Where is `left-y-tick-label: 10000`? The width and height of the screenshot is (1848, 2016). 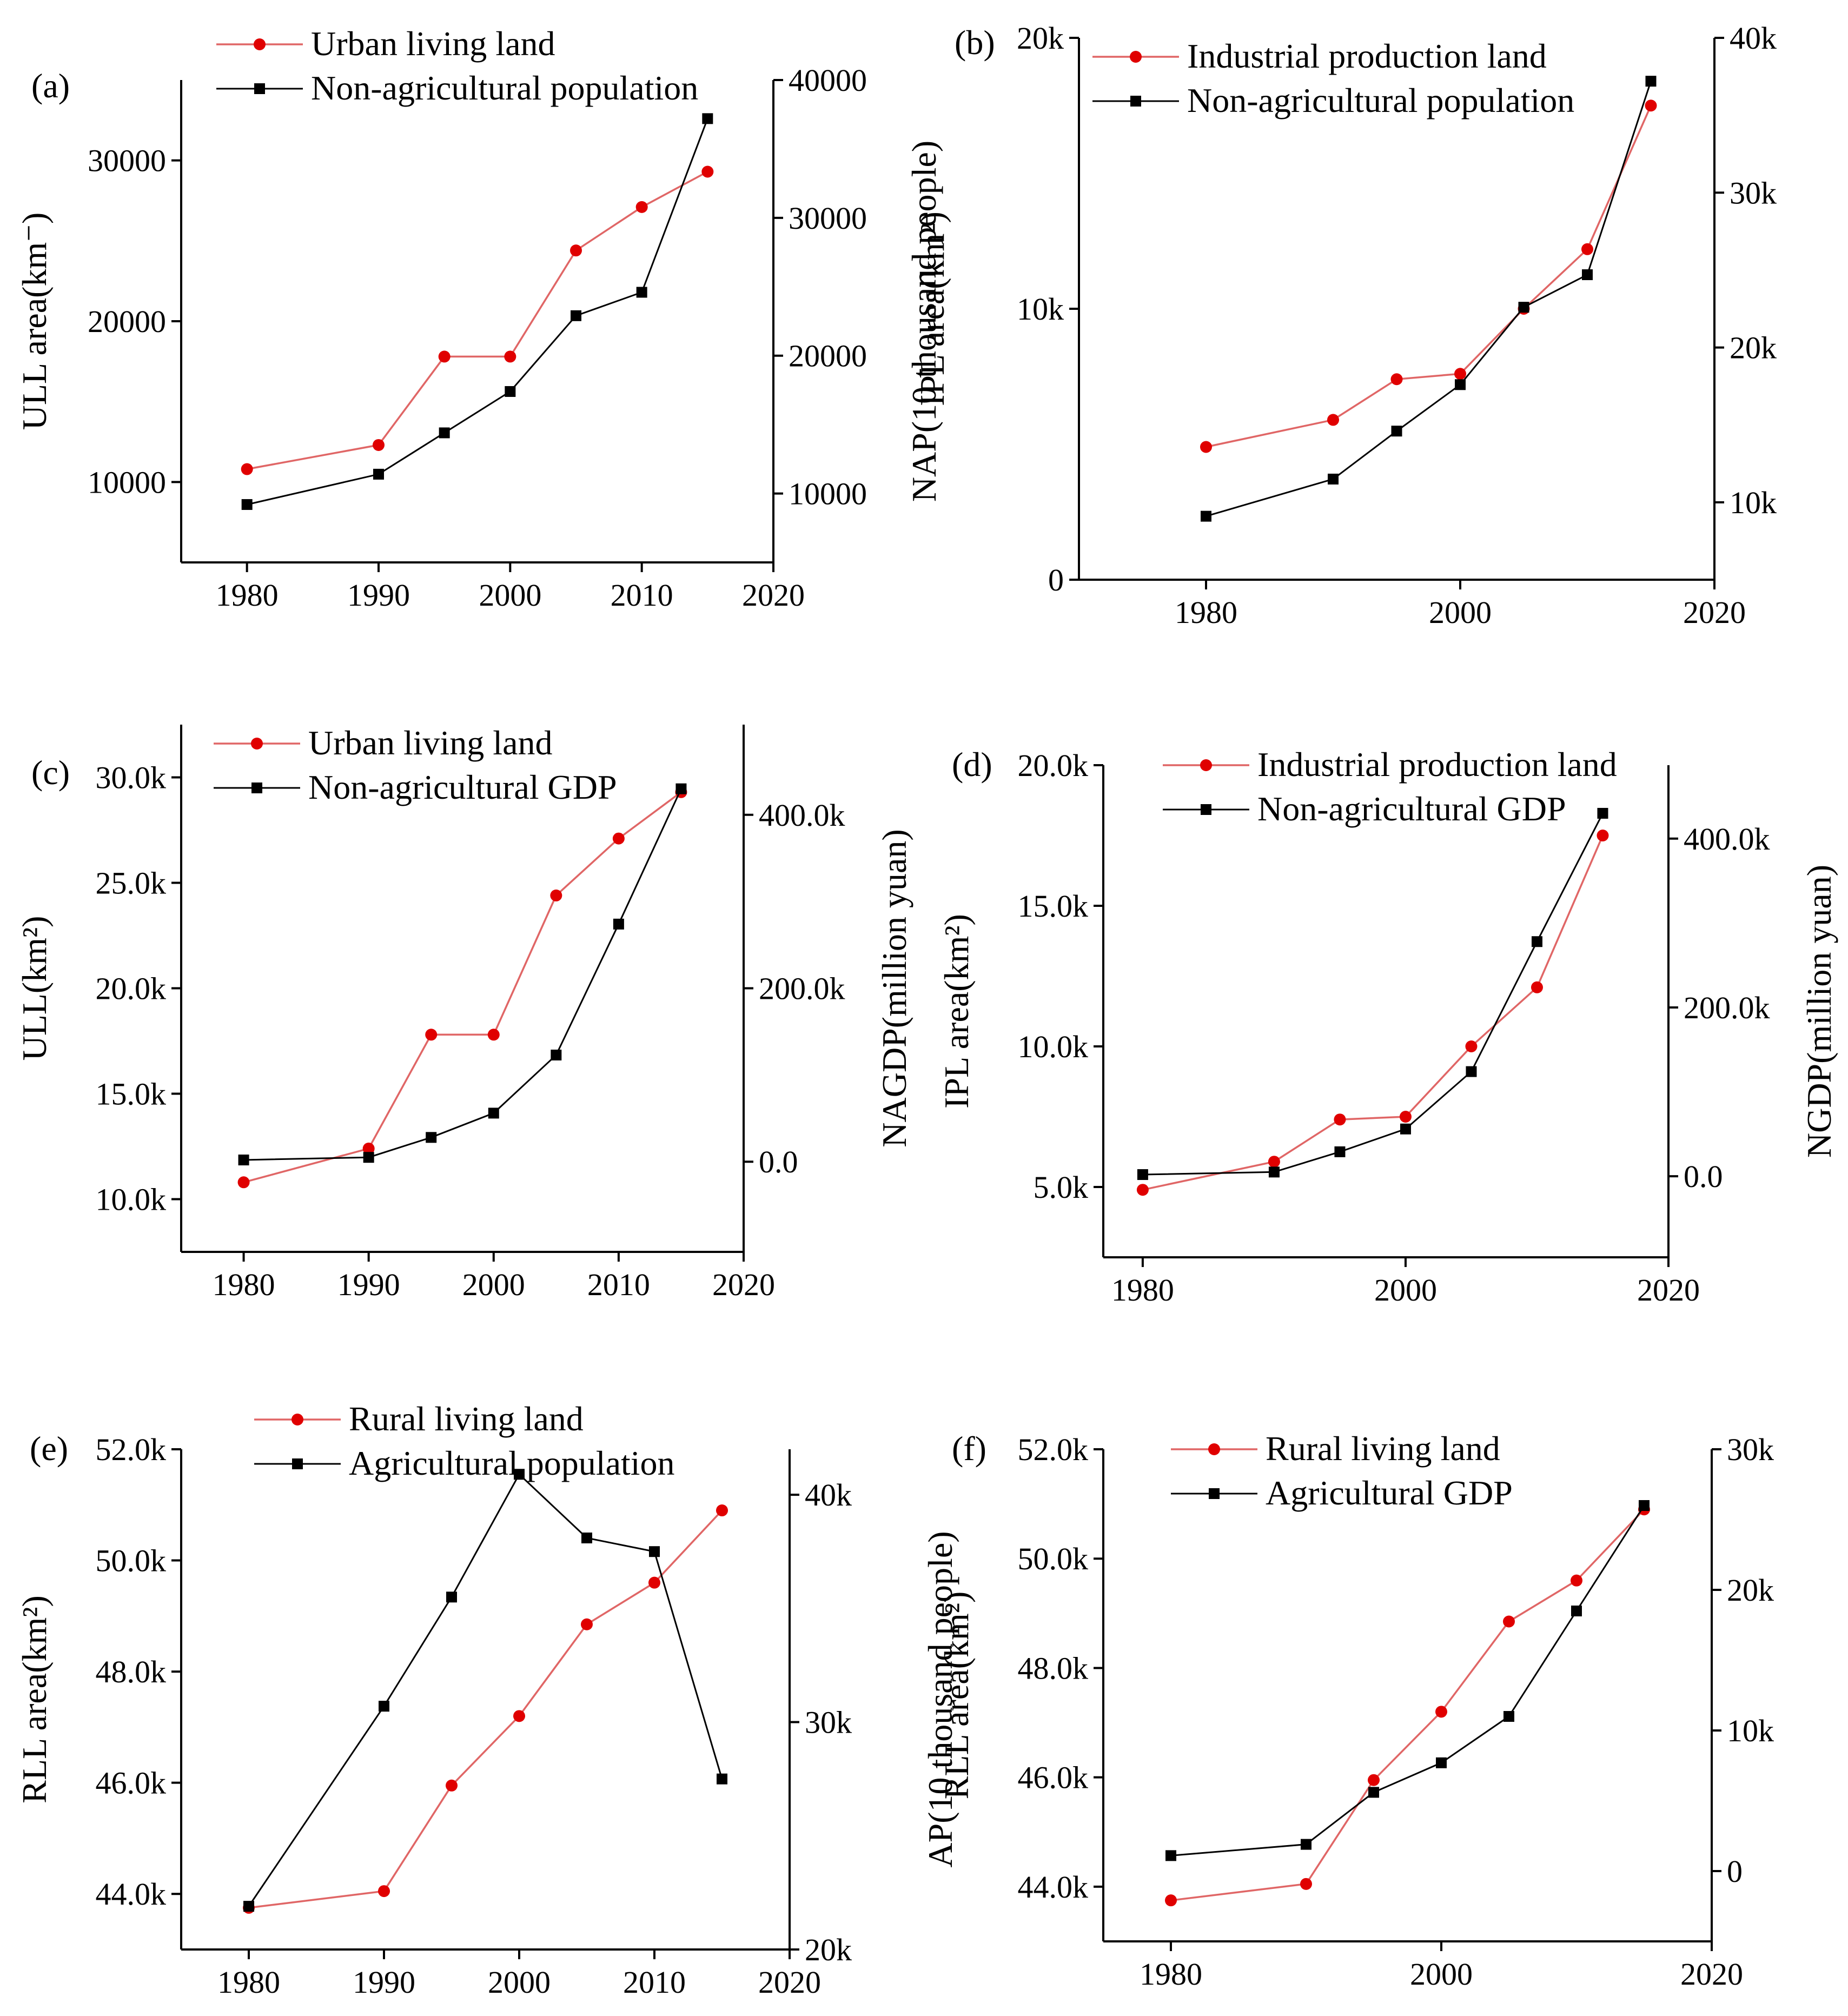 left-y-tick-label: 10000 is located at coordinates (127, 483).